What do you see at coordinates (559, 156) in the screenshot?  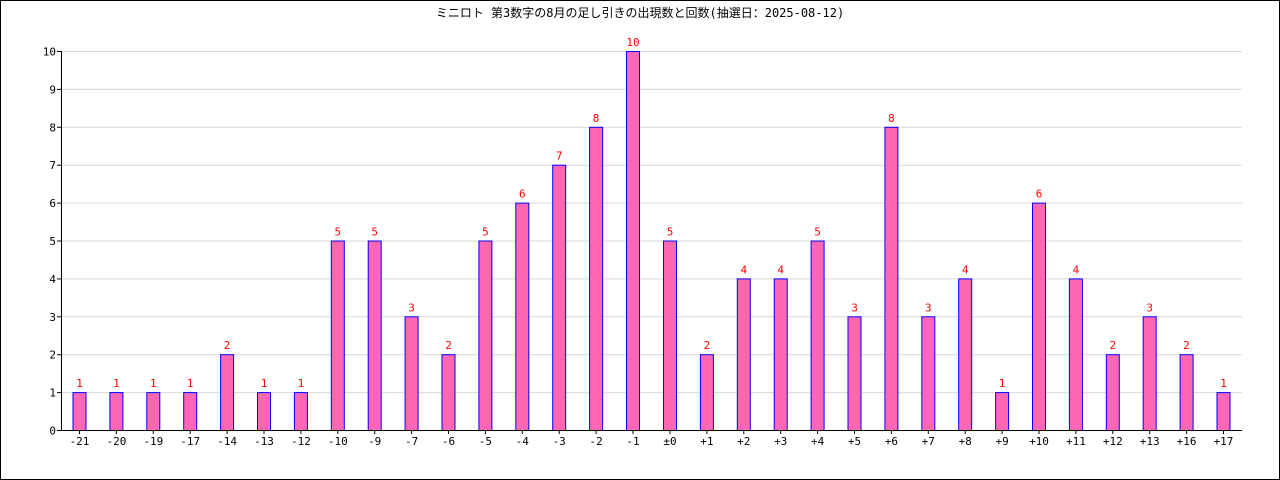 I see `data-label: 7` at bounding box center [559, 156].